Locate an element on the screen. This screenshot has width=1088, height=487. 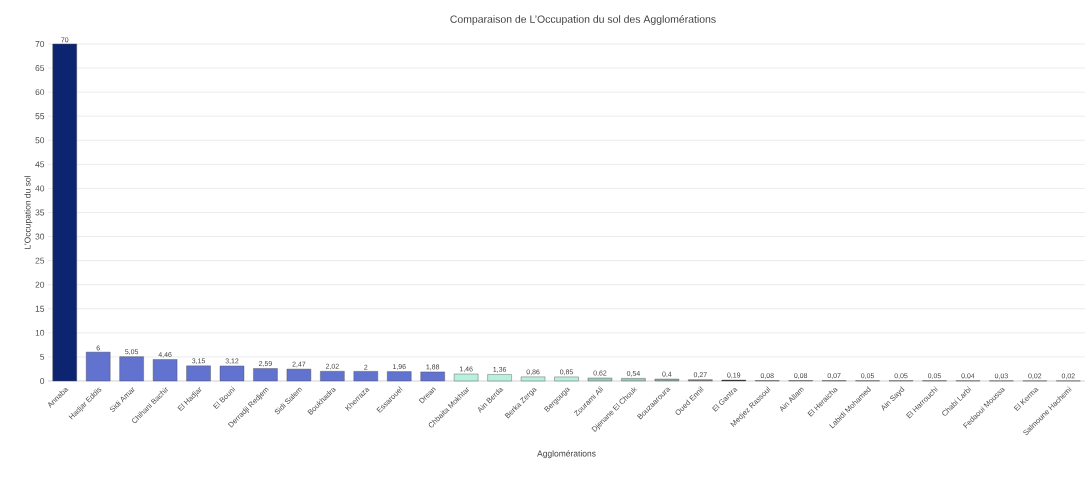
y-tick-label: 0 is located at coordinates (42, 380).